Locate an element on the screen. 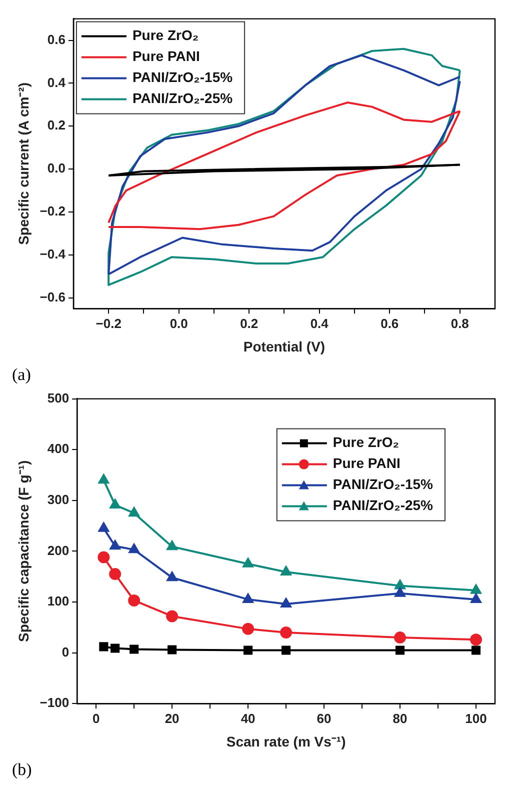 This screenshot has height=795, width=511. y-tick-label: 500 is located at coordinates (58, 398).